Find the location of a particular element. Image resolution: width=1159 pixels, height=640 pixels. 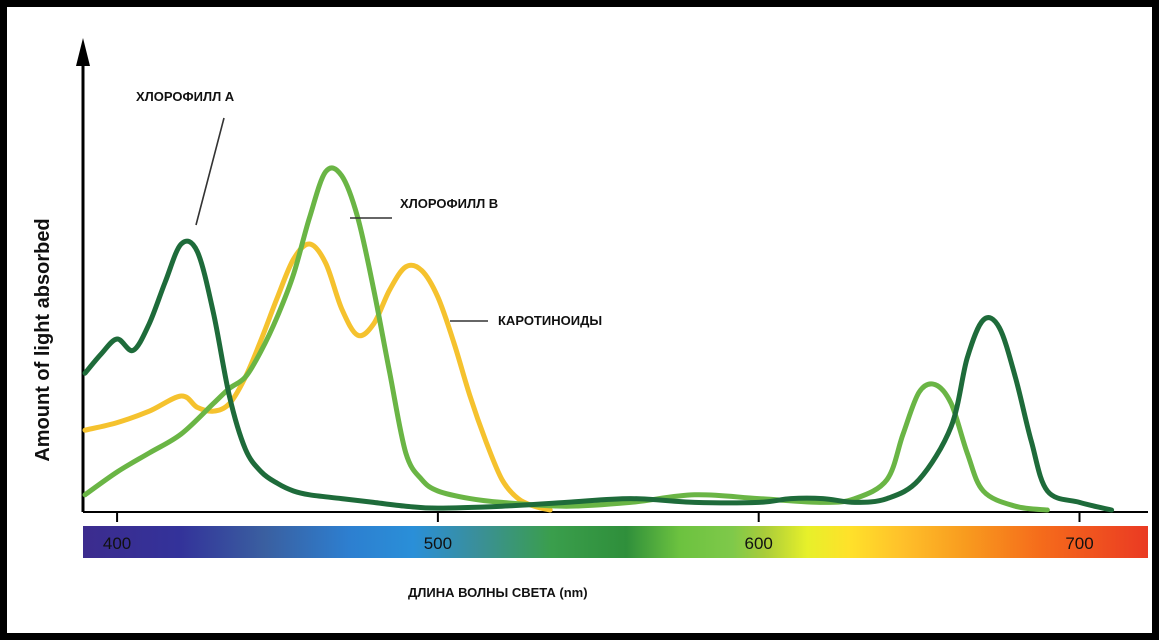

spectrum-bar is located at coordinates (615, 542).